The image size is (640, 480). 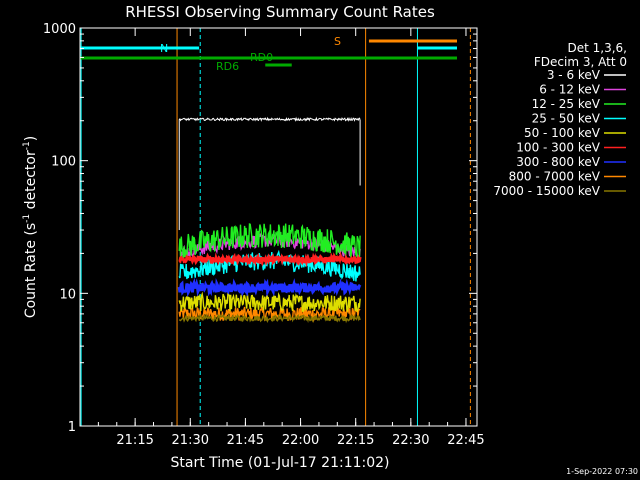 What do you see at coordinates (245, 440) in the screenshot?
I see `x-tick-label-2: 21:45` at bounding box center [245, 440].